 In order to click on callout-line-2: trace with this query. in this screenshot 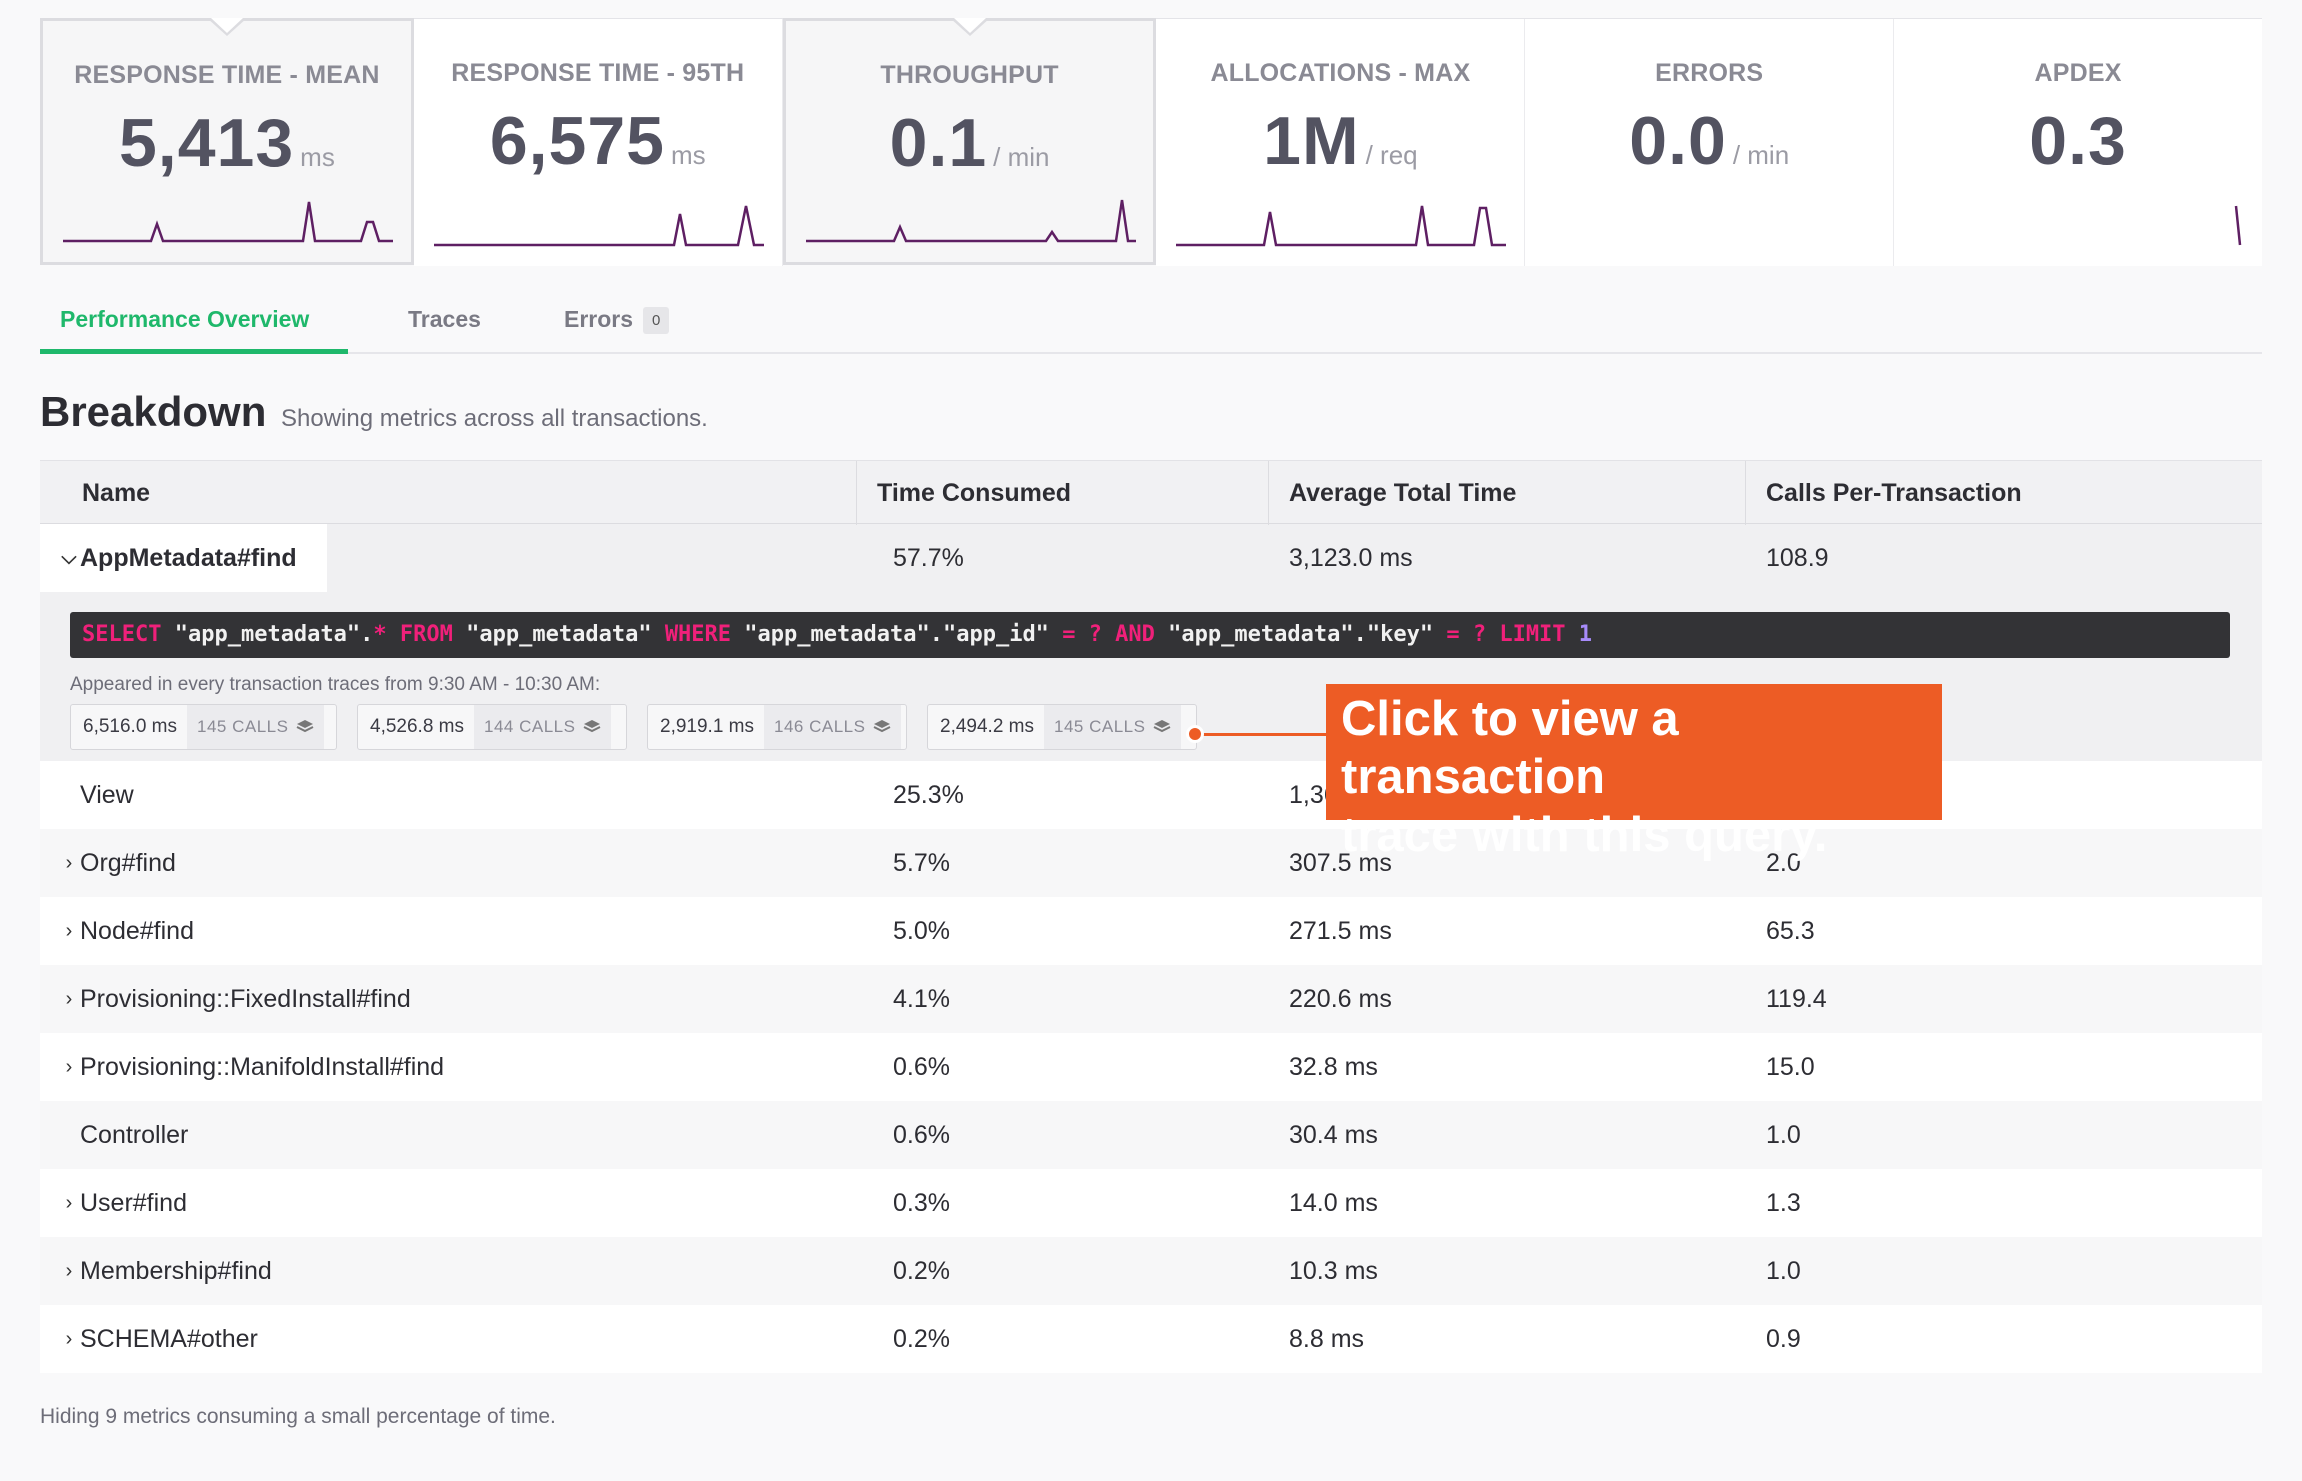, I will do `click(1584, 835)`.